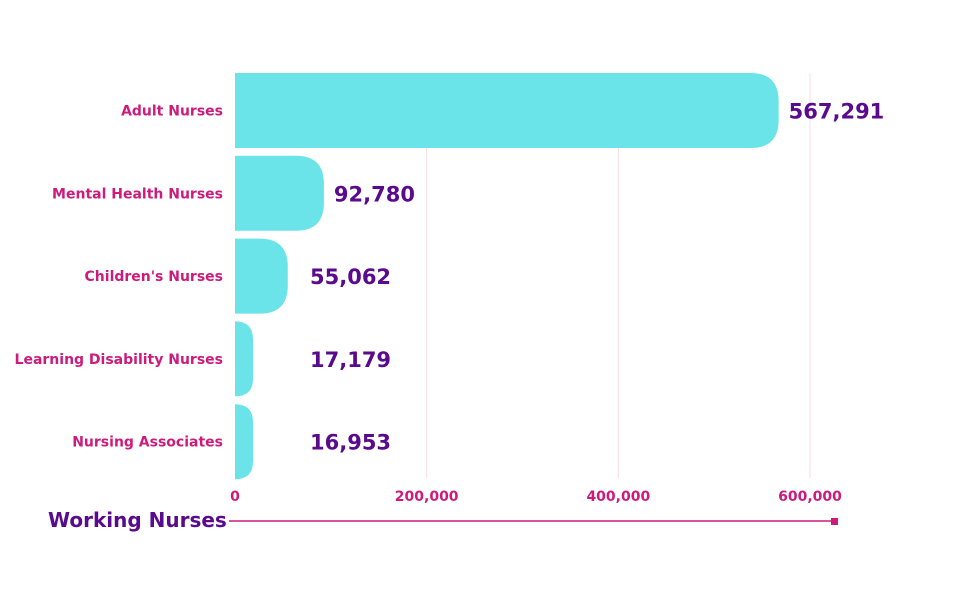 The image size is (960, 600). I want to click on x-tick-label: 400,000, so click(618, 497).